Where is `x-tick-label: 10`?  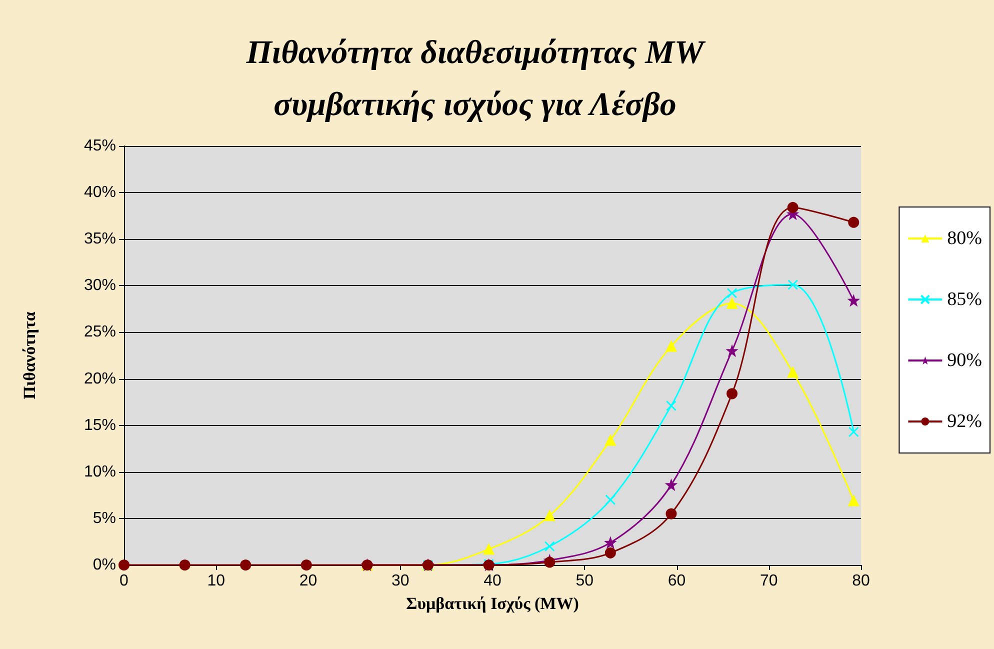 x-tick-label: 10 is located at coordinates (216, 581).